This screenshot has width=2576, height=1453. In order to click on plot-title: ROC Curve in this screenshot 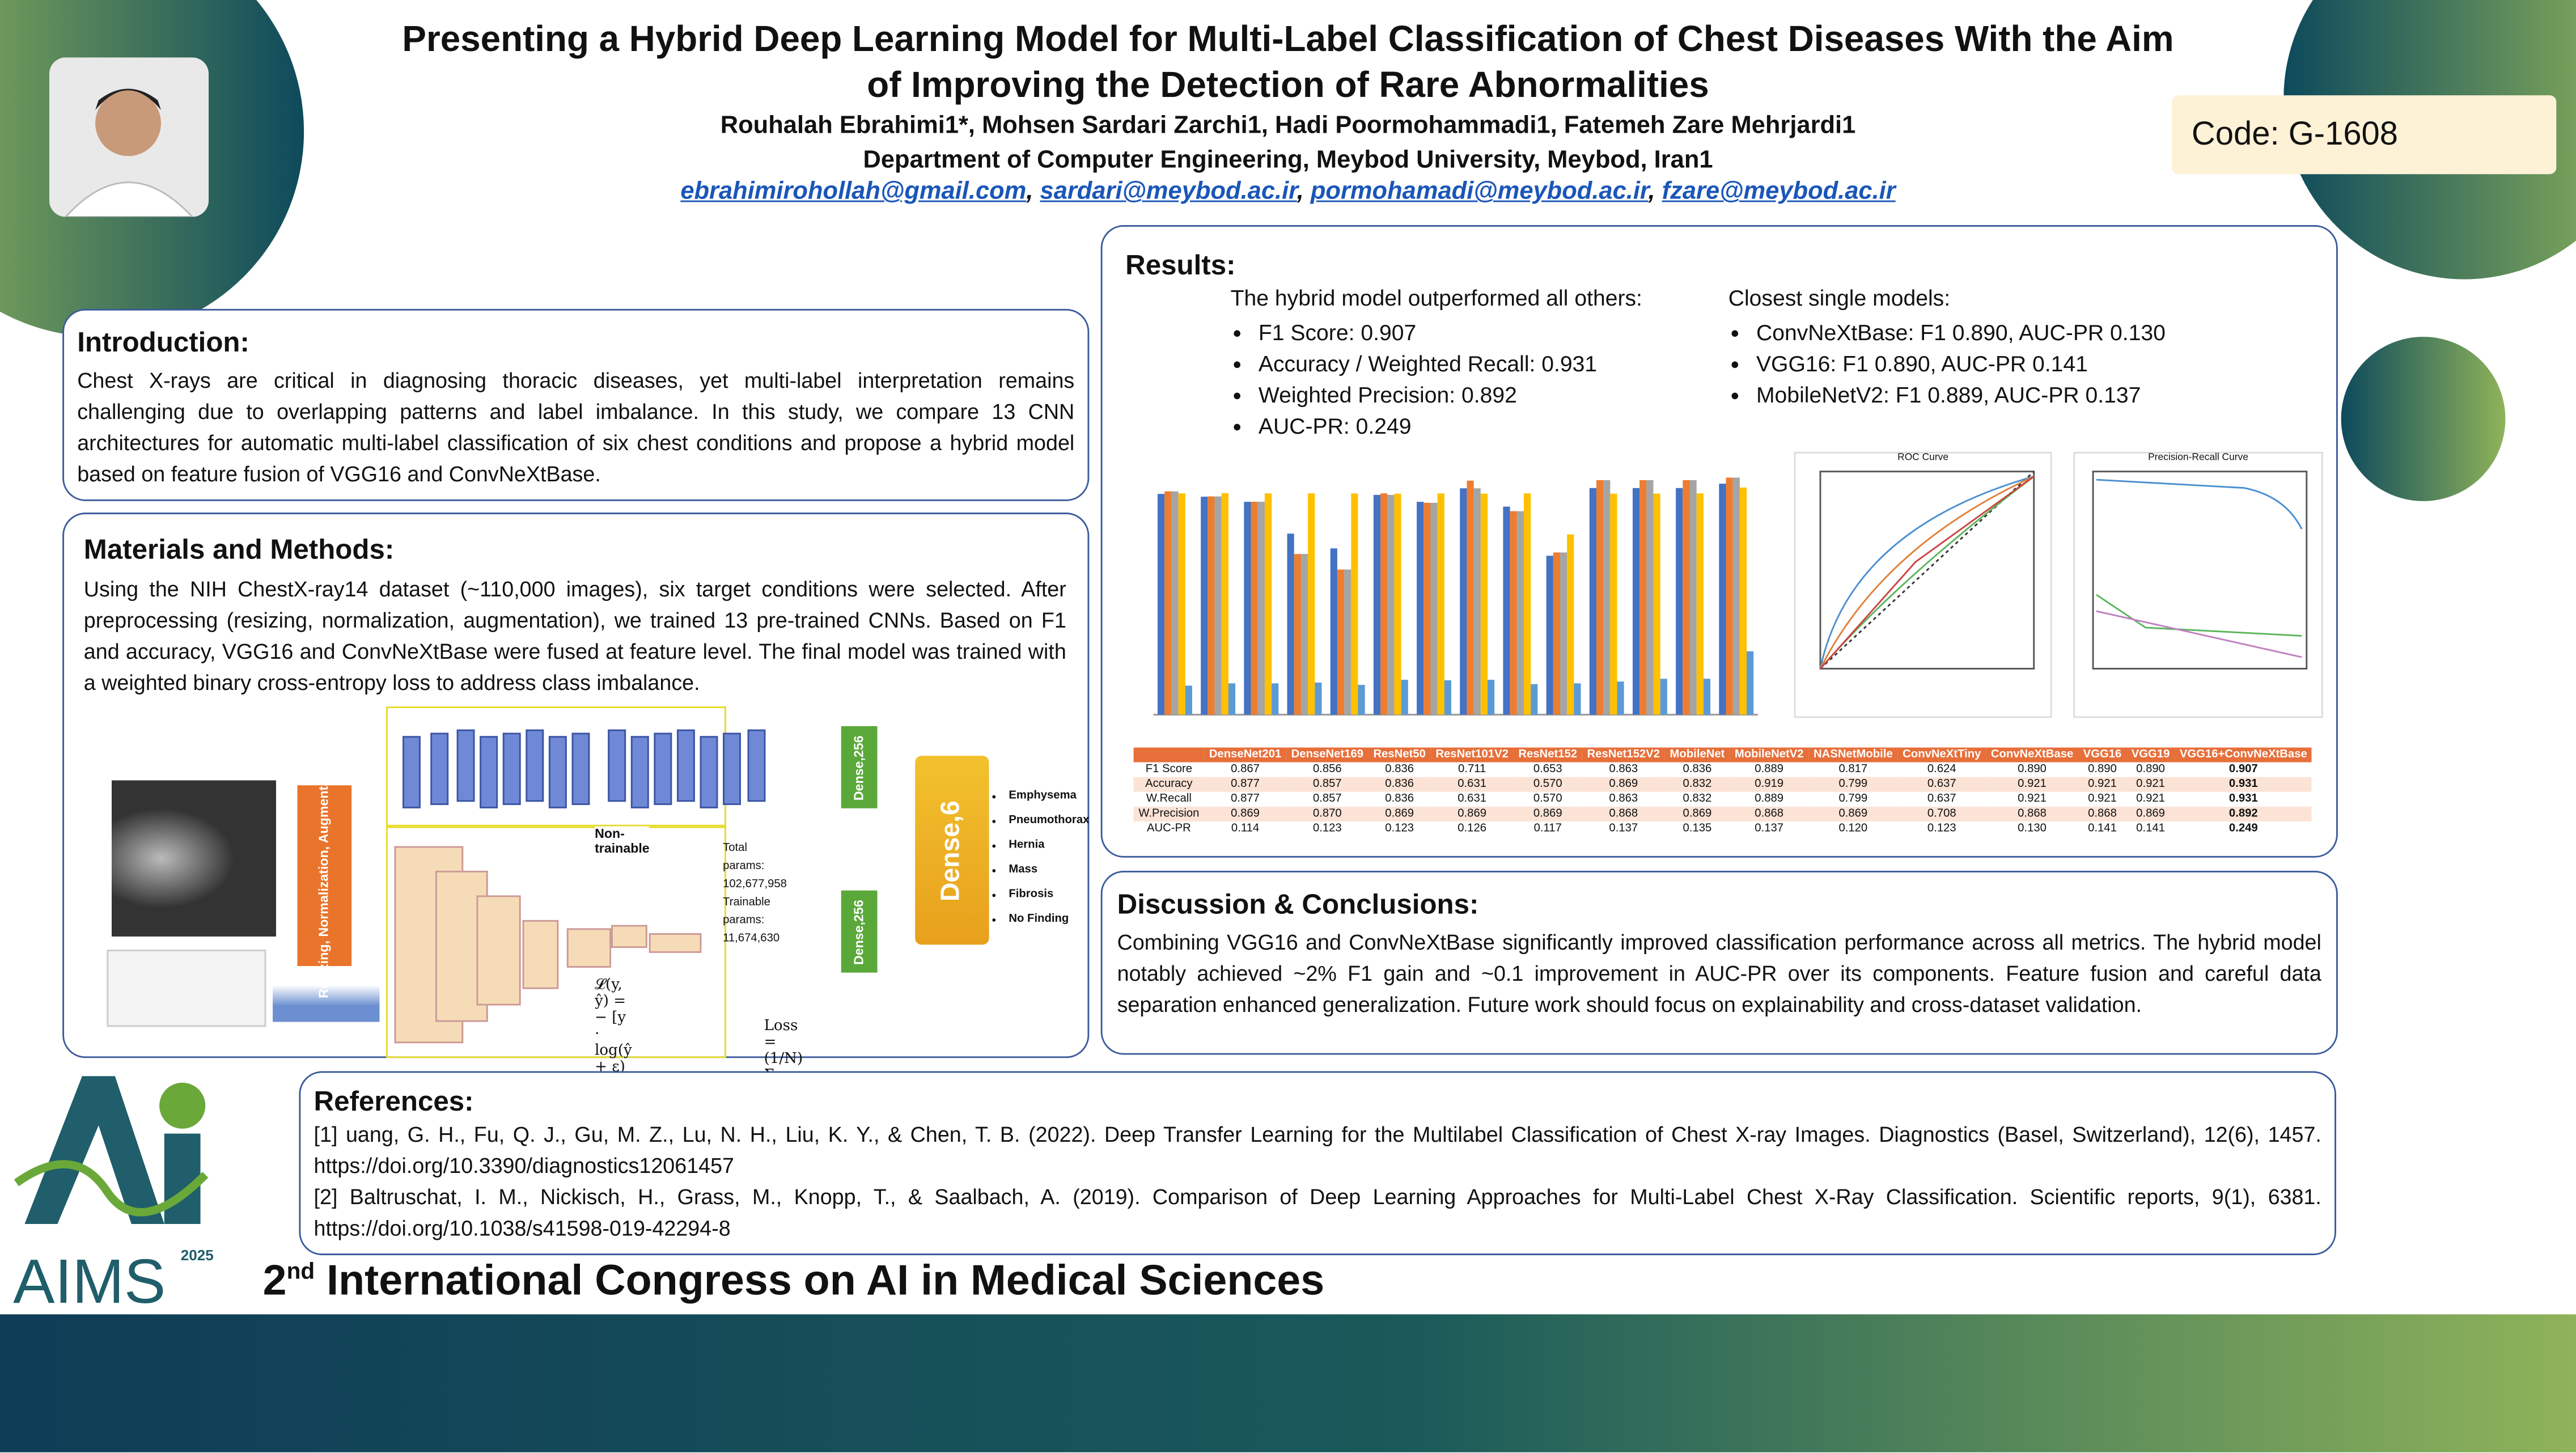, I will do `click(1923, 458)`.